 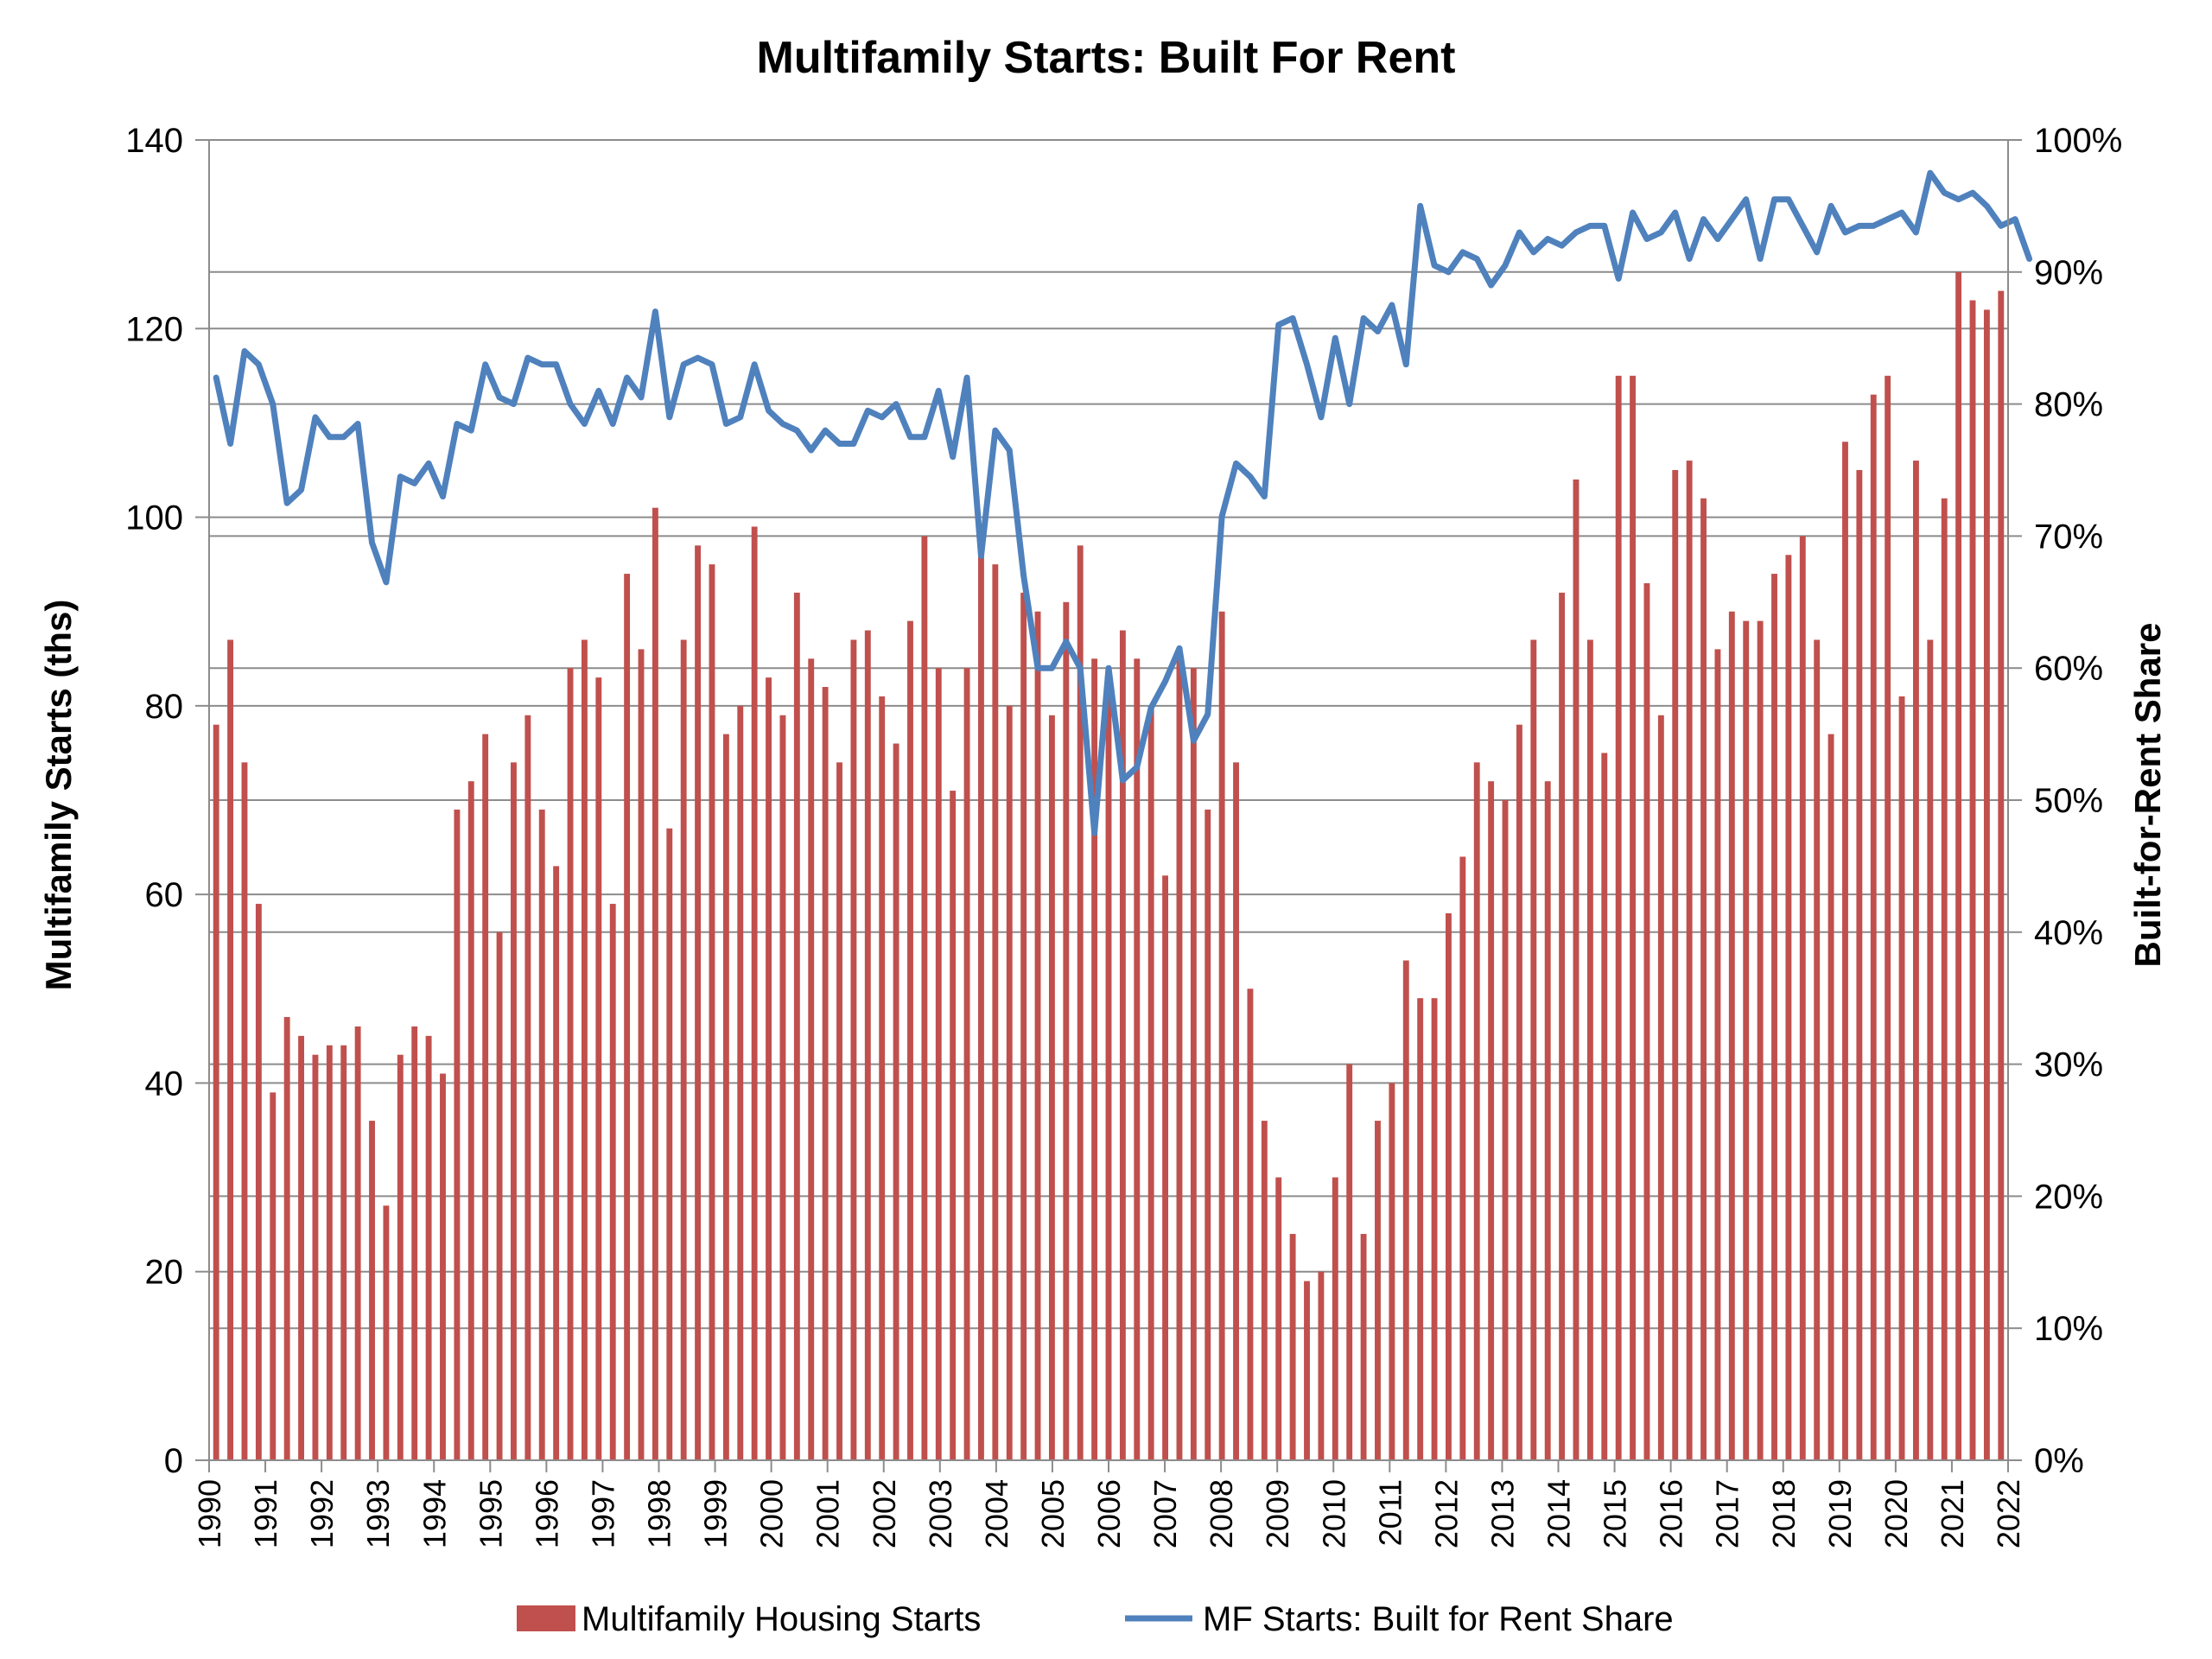 I want to click on left-axis-ticks: 0 20 40 60 80 100 120 140, so click(x=167, y=801).